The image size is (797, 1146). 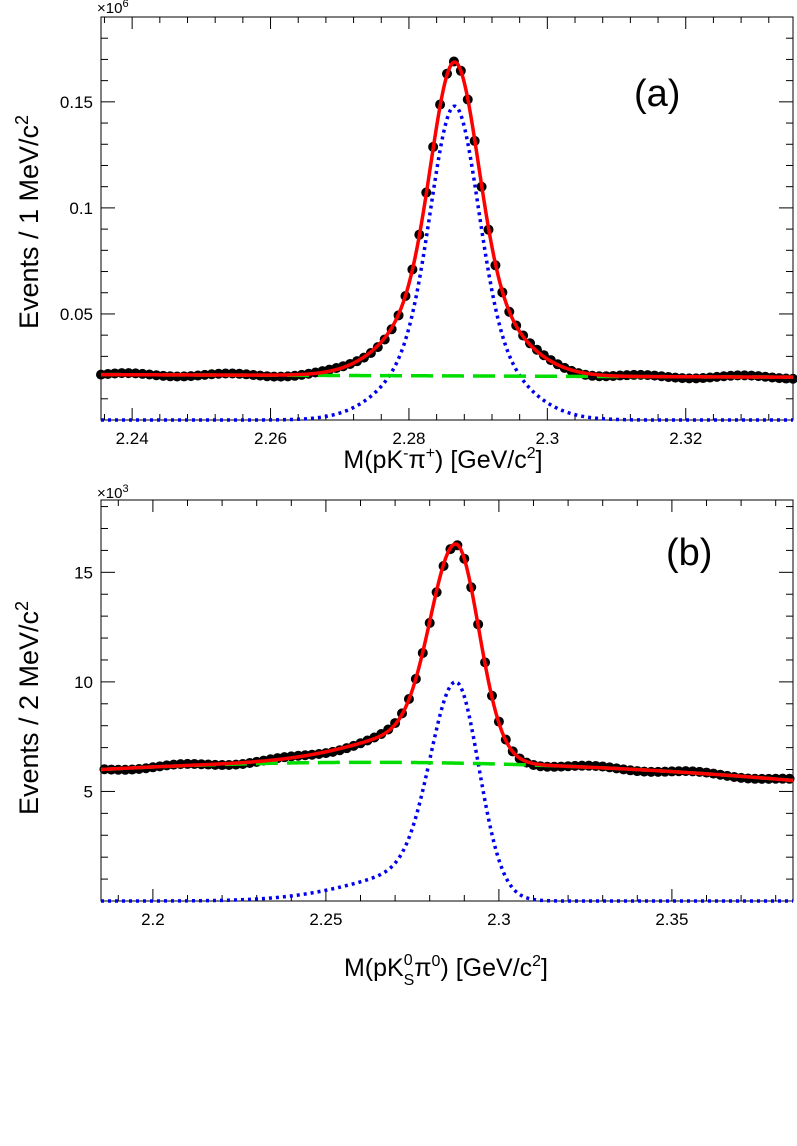 What do you see at coordinates (28, 222) in the screenshot?
I see `y-axis-label: Events / 1 MeV/c2` at bounding box center [28, 222].